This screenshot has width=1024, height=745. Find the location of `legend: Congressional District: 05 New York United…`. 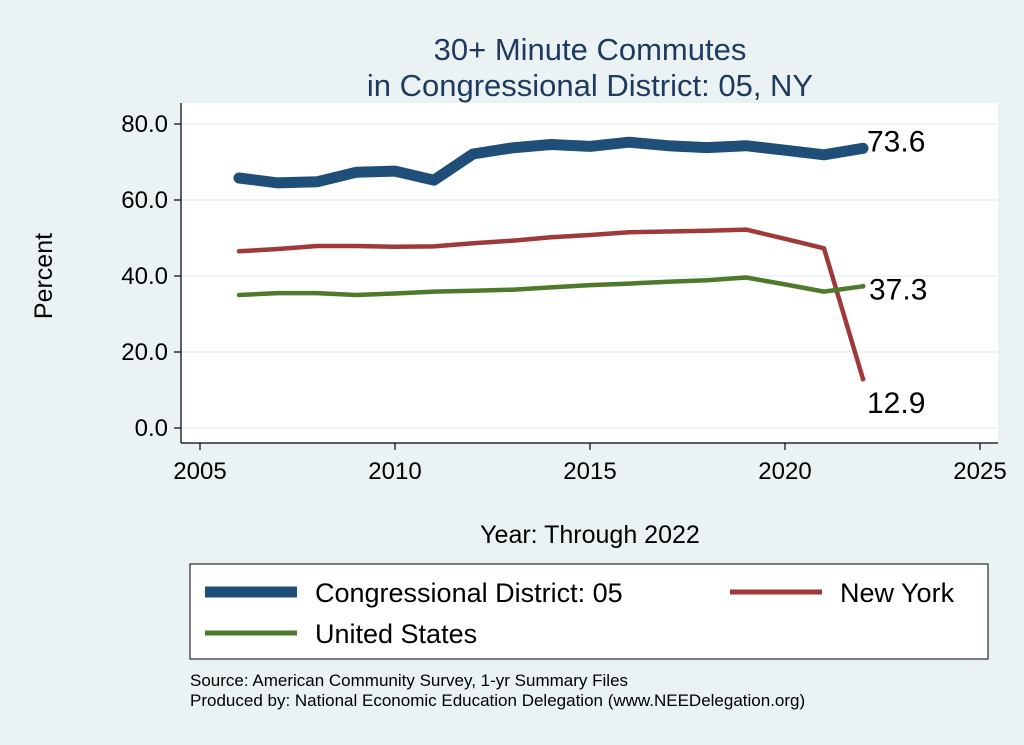

legend: Congressional District: 05 New York United… is located at coordinates (580, 613).